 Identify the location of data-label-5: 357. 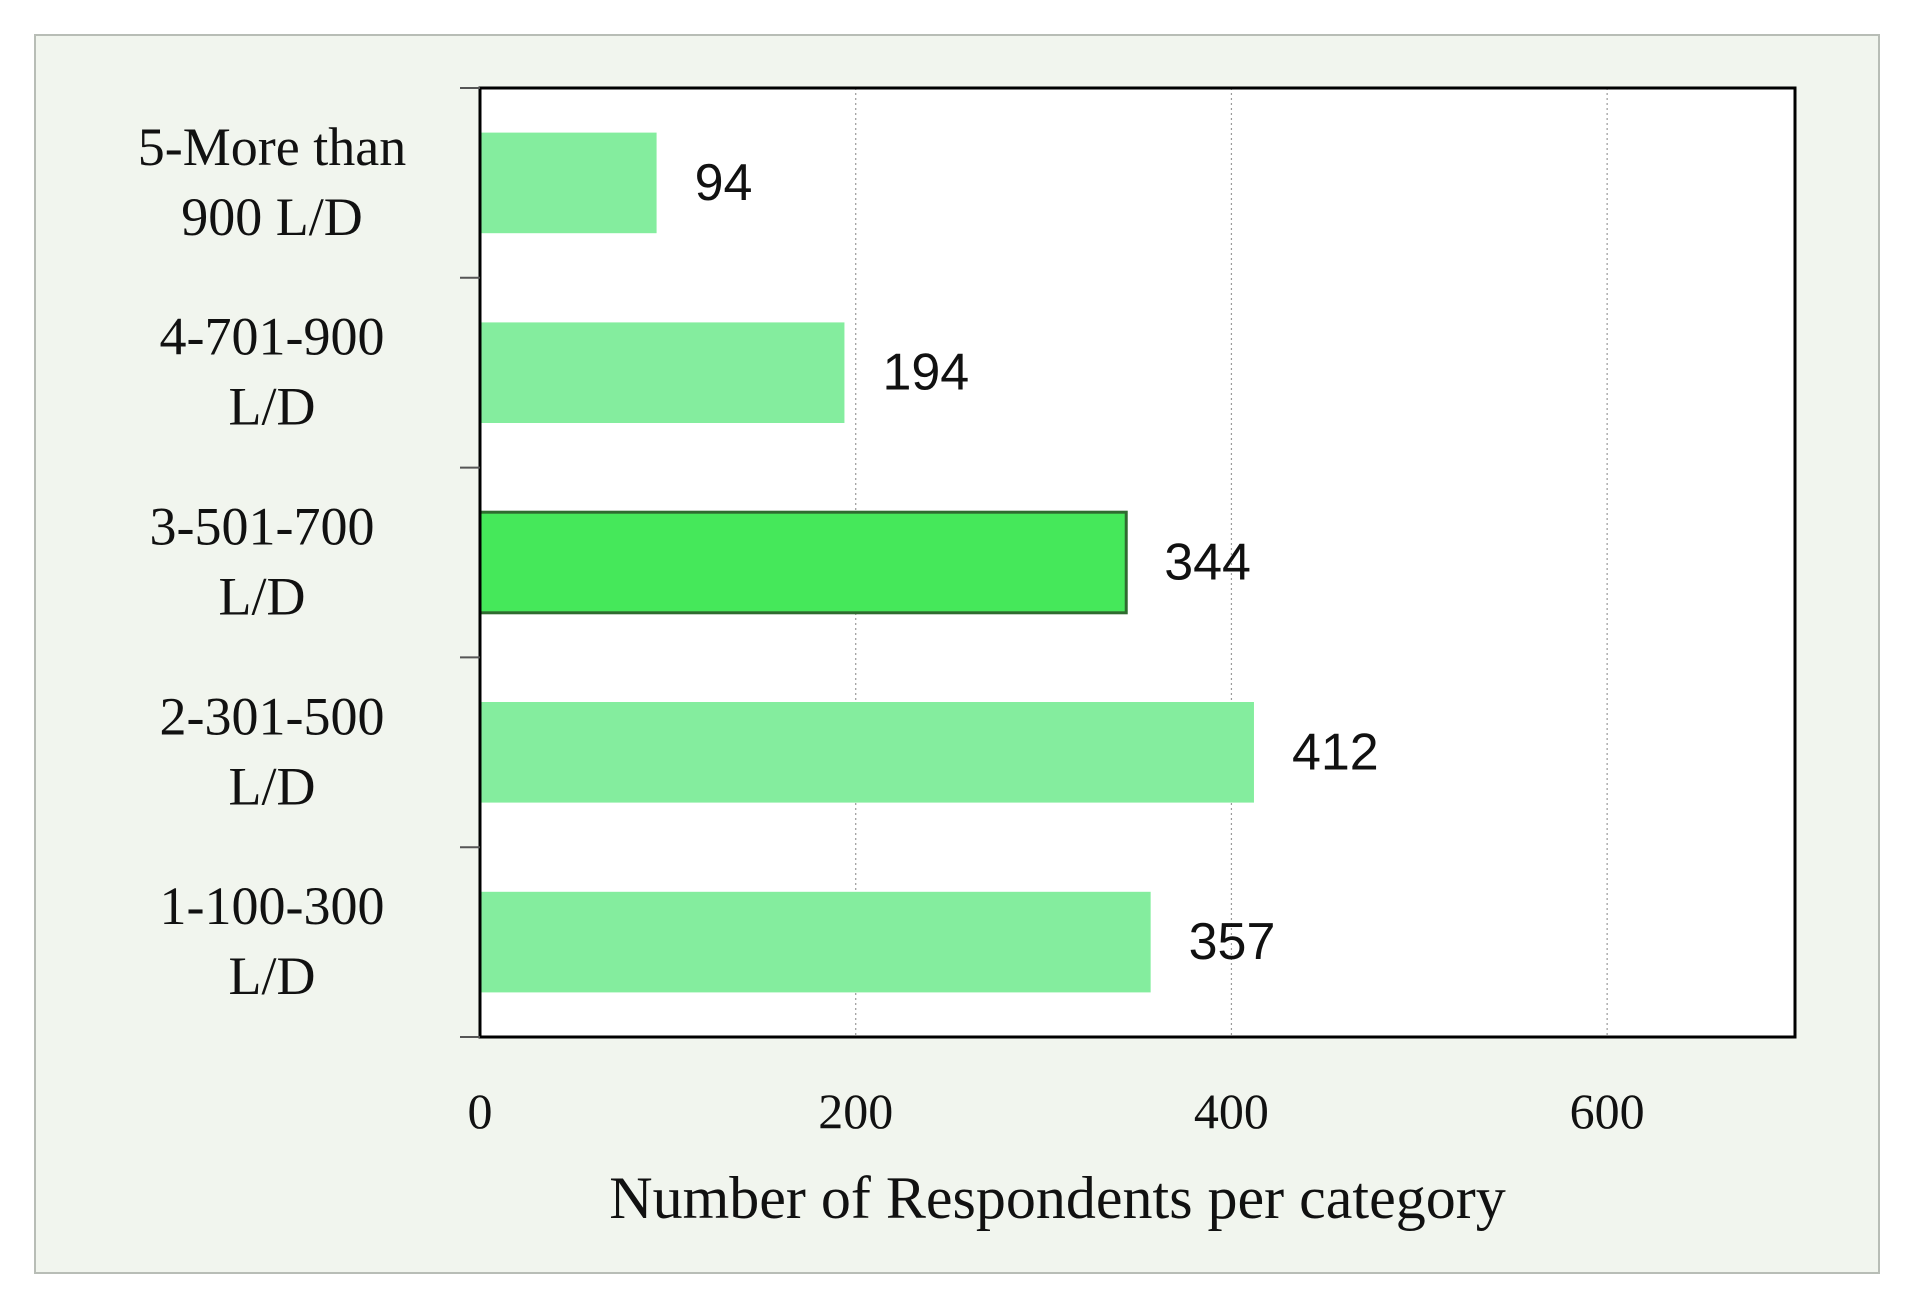
(1232, 942).